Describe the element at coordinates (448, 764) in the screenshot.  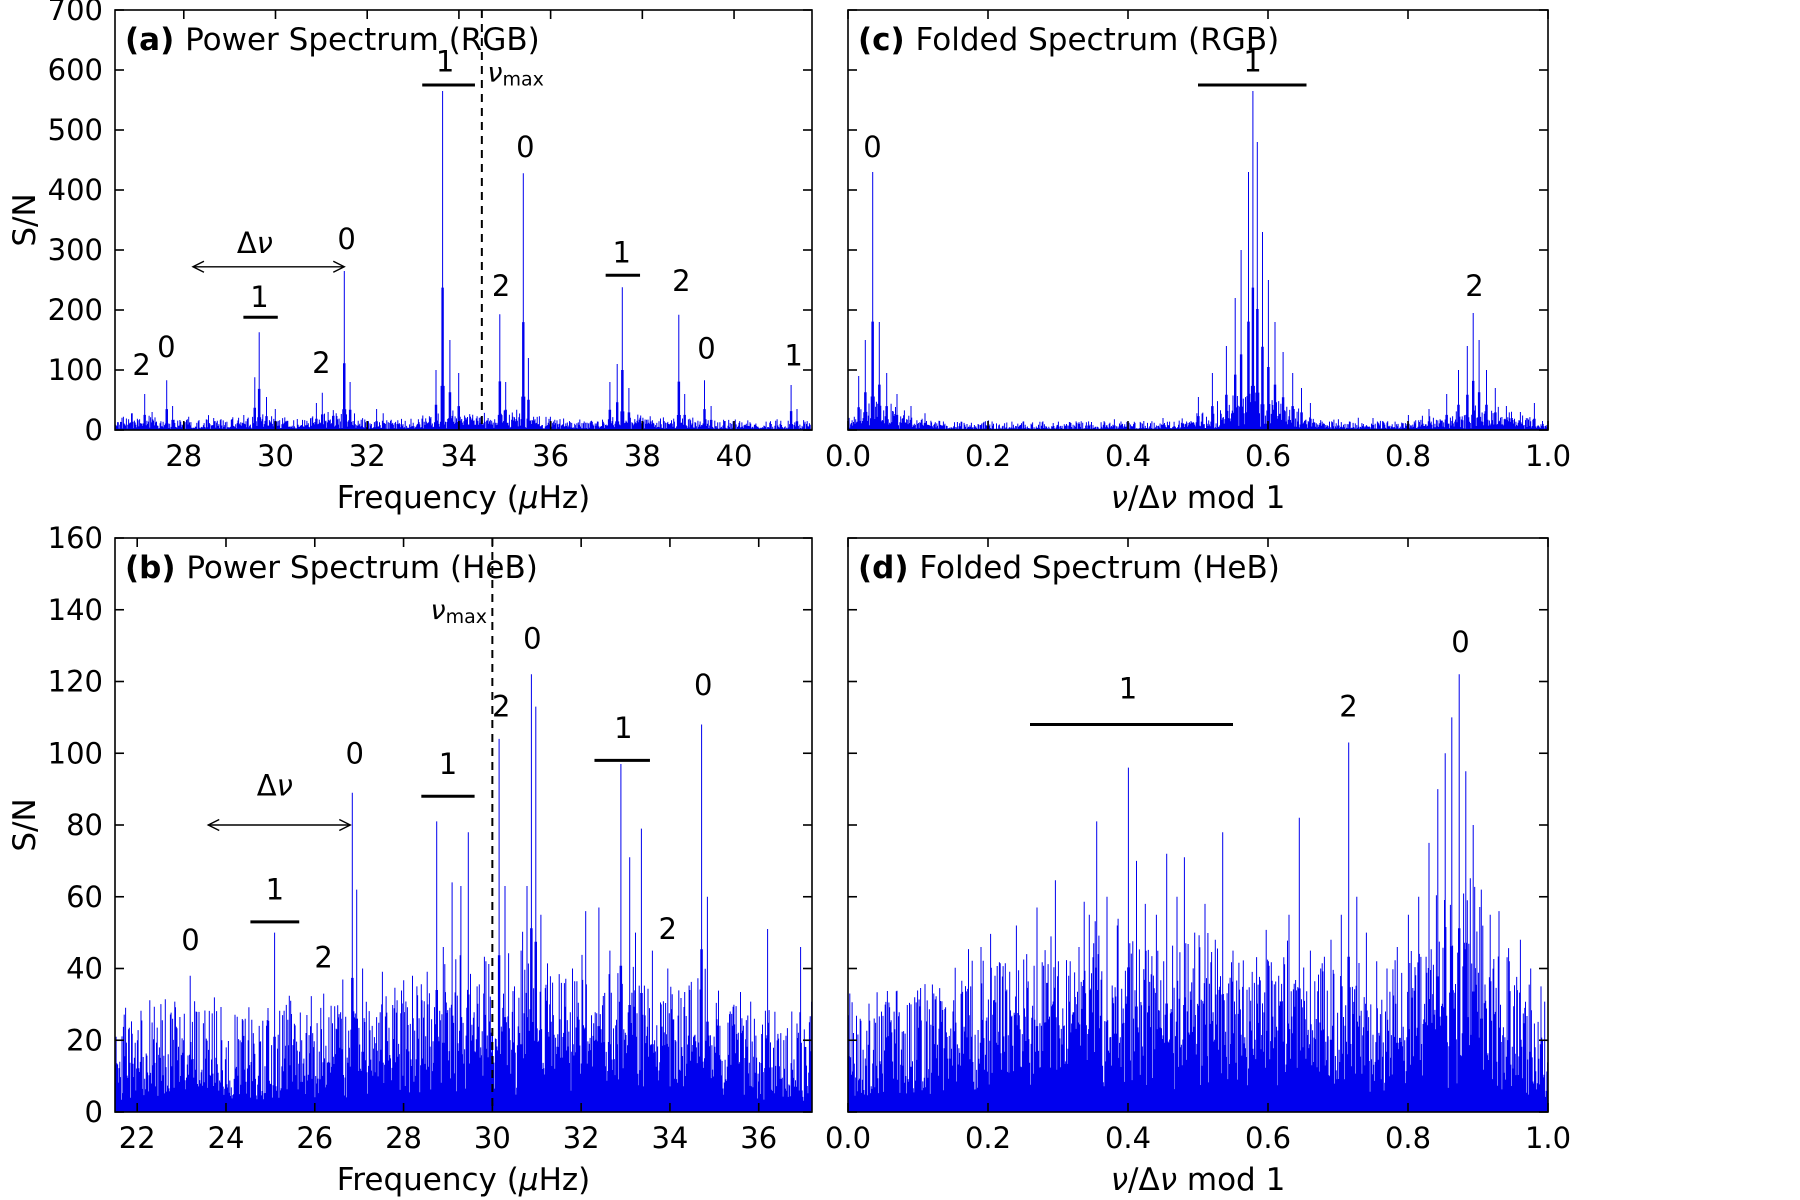
I see `mode-label-b-4: 1` at that location.